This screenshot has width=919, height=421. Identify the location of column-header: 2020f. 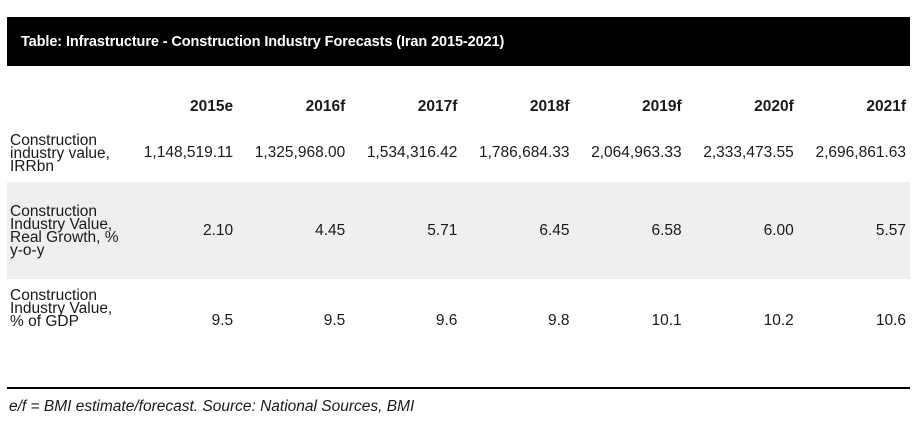
(774, 106).